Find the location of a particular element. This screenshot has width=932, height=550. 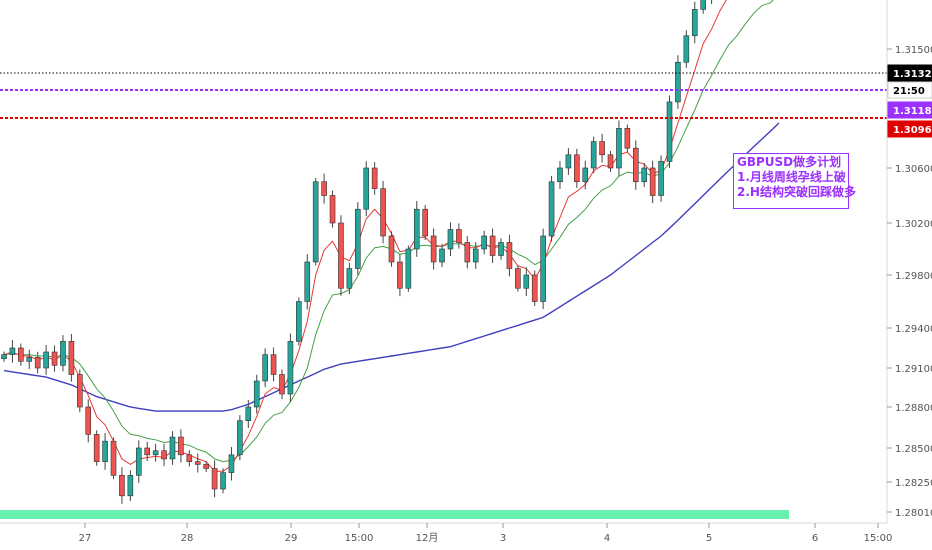

trade-plan-note: GBPUSD做多计划 1.月线周线孕线上破 2.H结构突破回踩做多 is located at coordinates (794, 181).